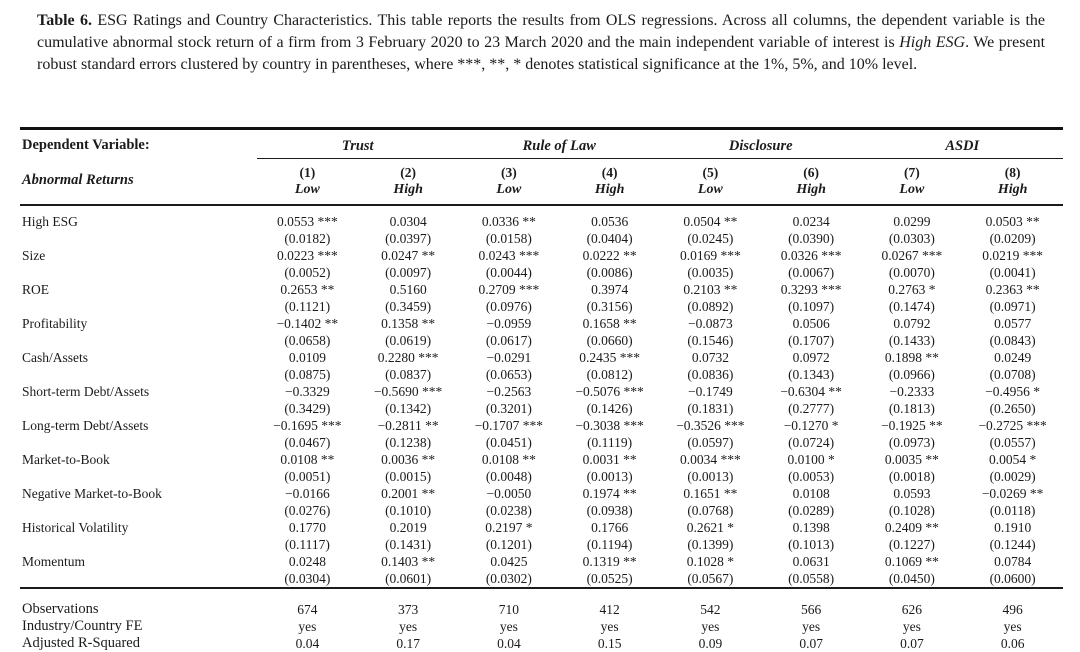  I want to click on stat-value: 0.15, so click(609, 643).